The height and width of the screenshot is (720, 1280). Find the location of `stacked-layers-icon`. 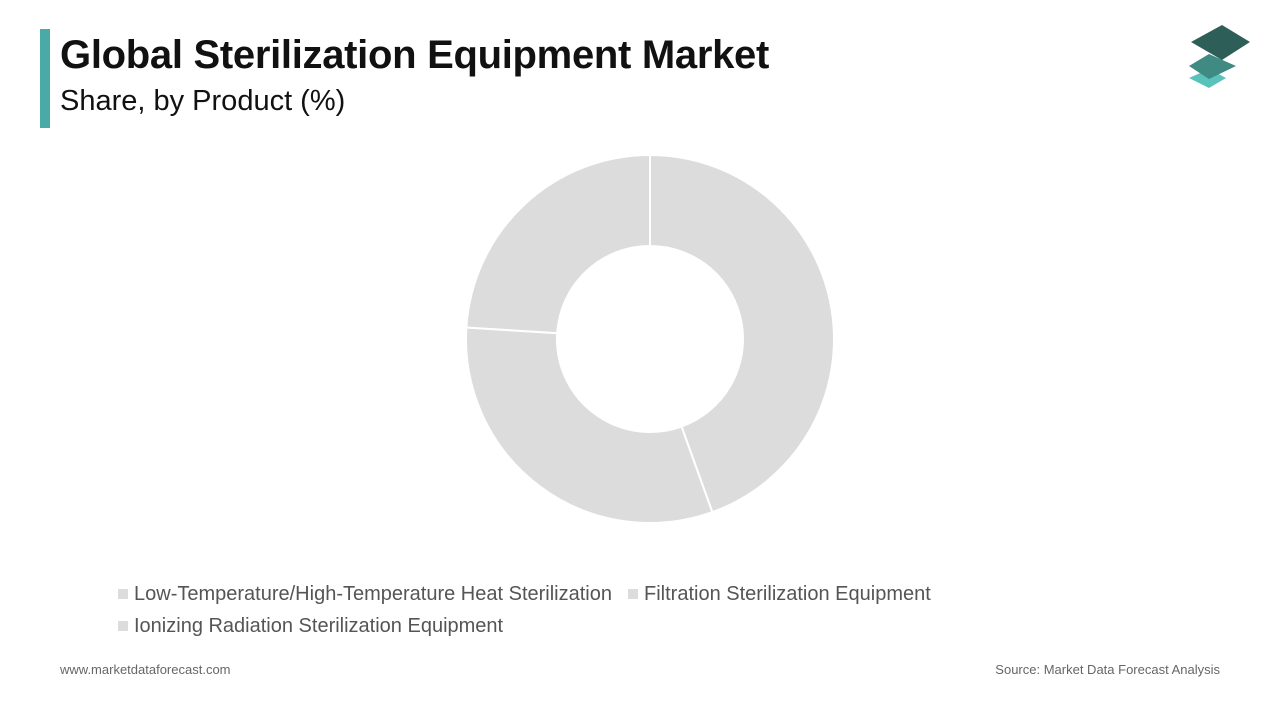

stacked-layers-icon is located at coordinates (1219, 56).